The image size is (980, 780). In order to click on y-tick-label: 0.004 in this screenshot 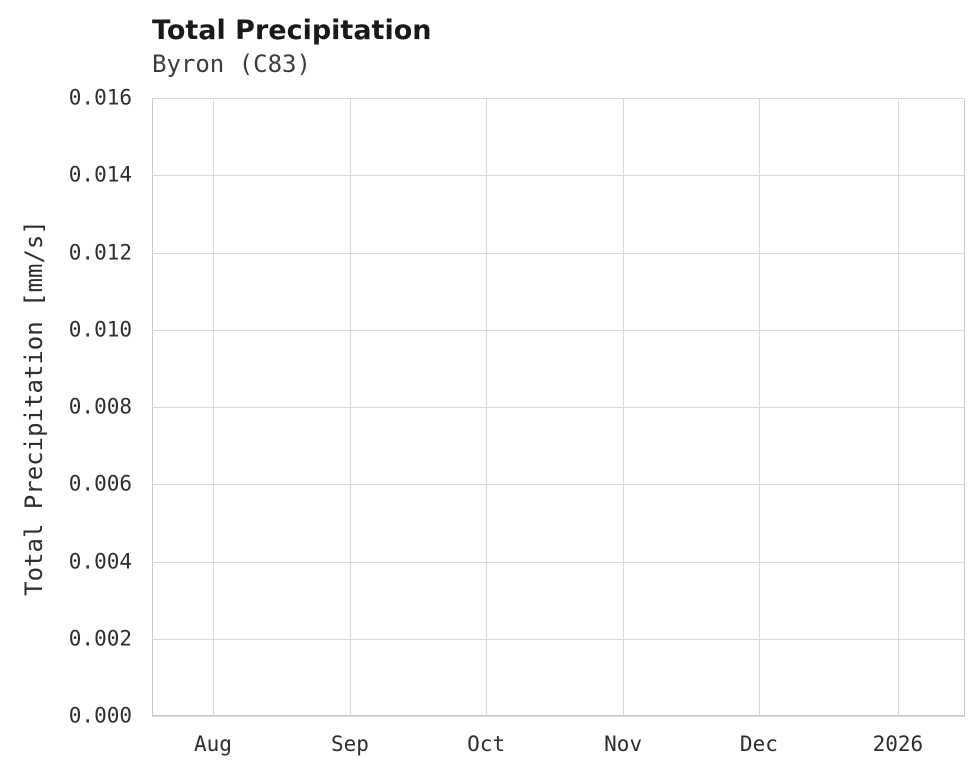, I will do `click(100, 561)`.